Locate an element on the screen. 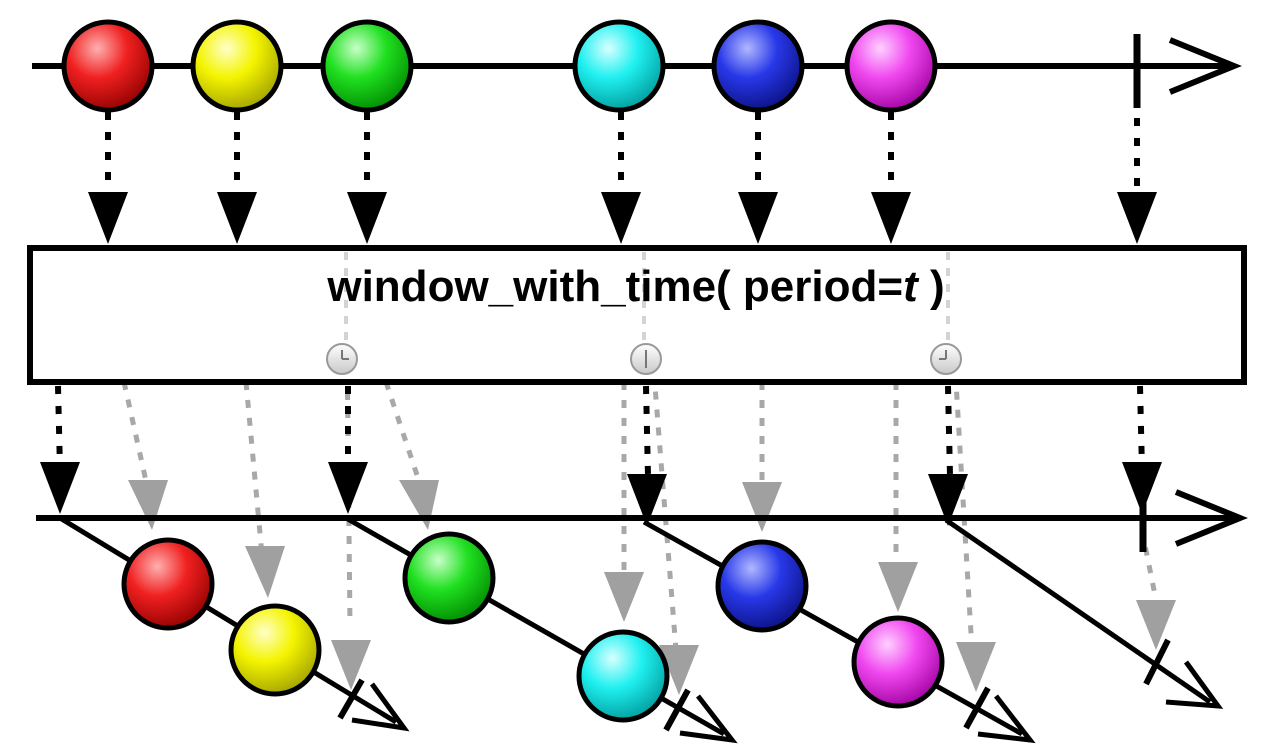  window-3-marble-blue is located at coordinates (762, 586).